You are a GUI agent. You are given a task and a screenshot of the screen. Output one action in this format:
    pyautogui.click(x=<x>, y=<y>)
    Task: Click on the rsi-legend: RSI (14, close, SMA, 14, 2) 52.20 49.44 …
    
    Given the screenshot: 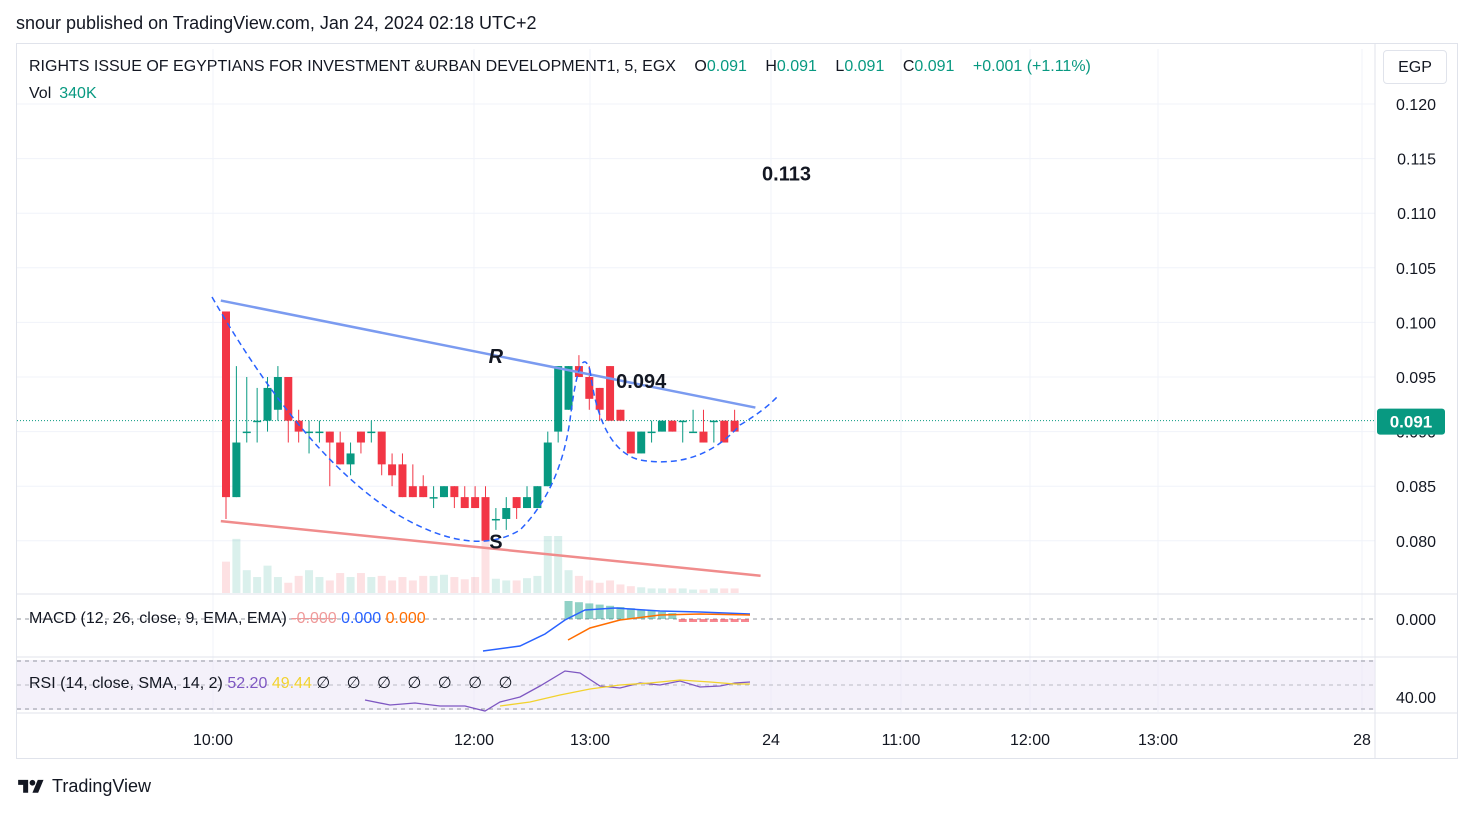 What is the action you would take?
    pyautogui.click(x=274, y=683)
    